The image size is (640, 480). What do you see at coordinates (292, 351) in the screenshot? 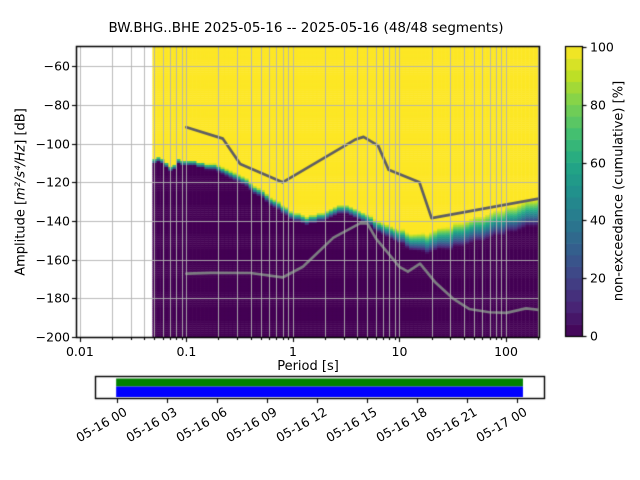
I see `x-tick-label: 1` at bounding box center [292, 351].